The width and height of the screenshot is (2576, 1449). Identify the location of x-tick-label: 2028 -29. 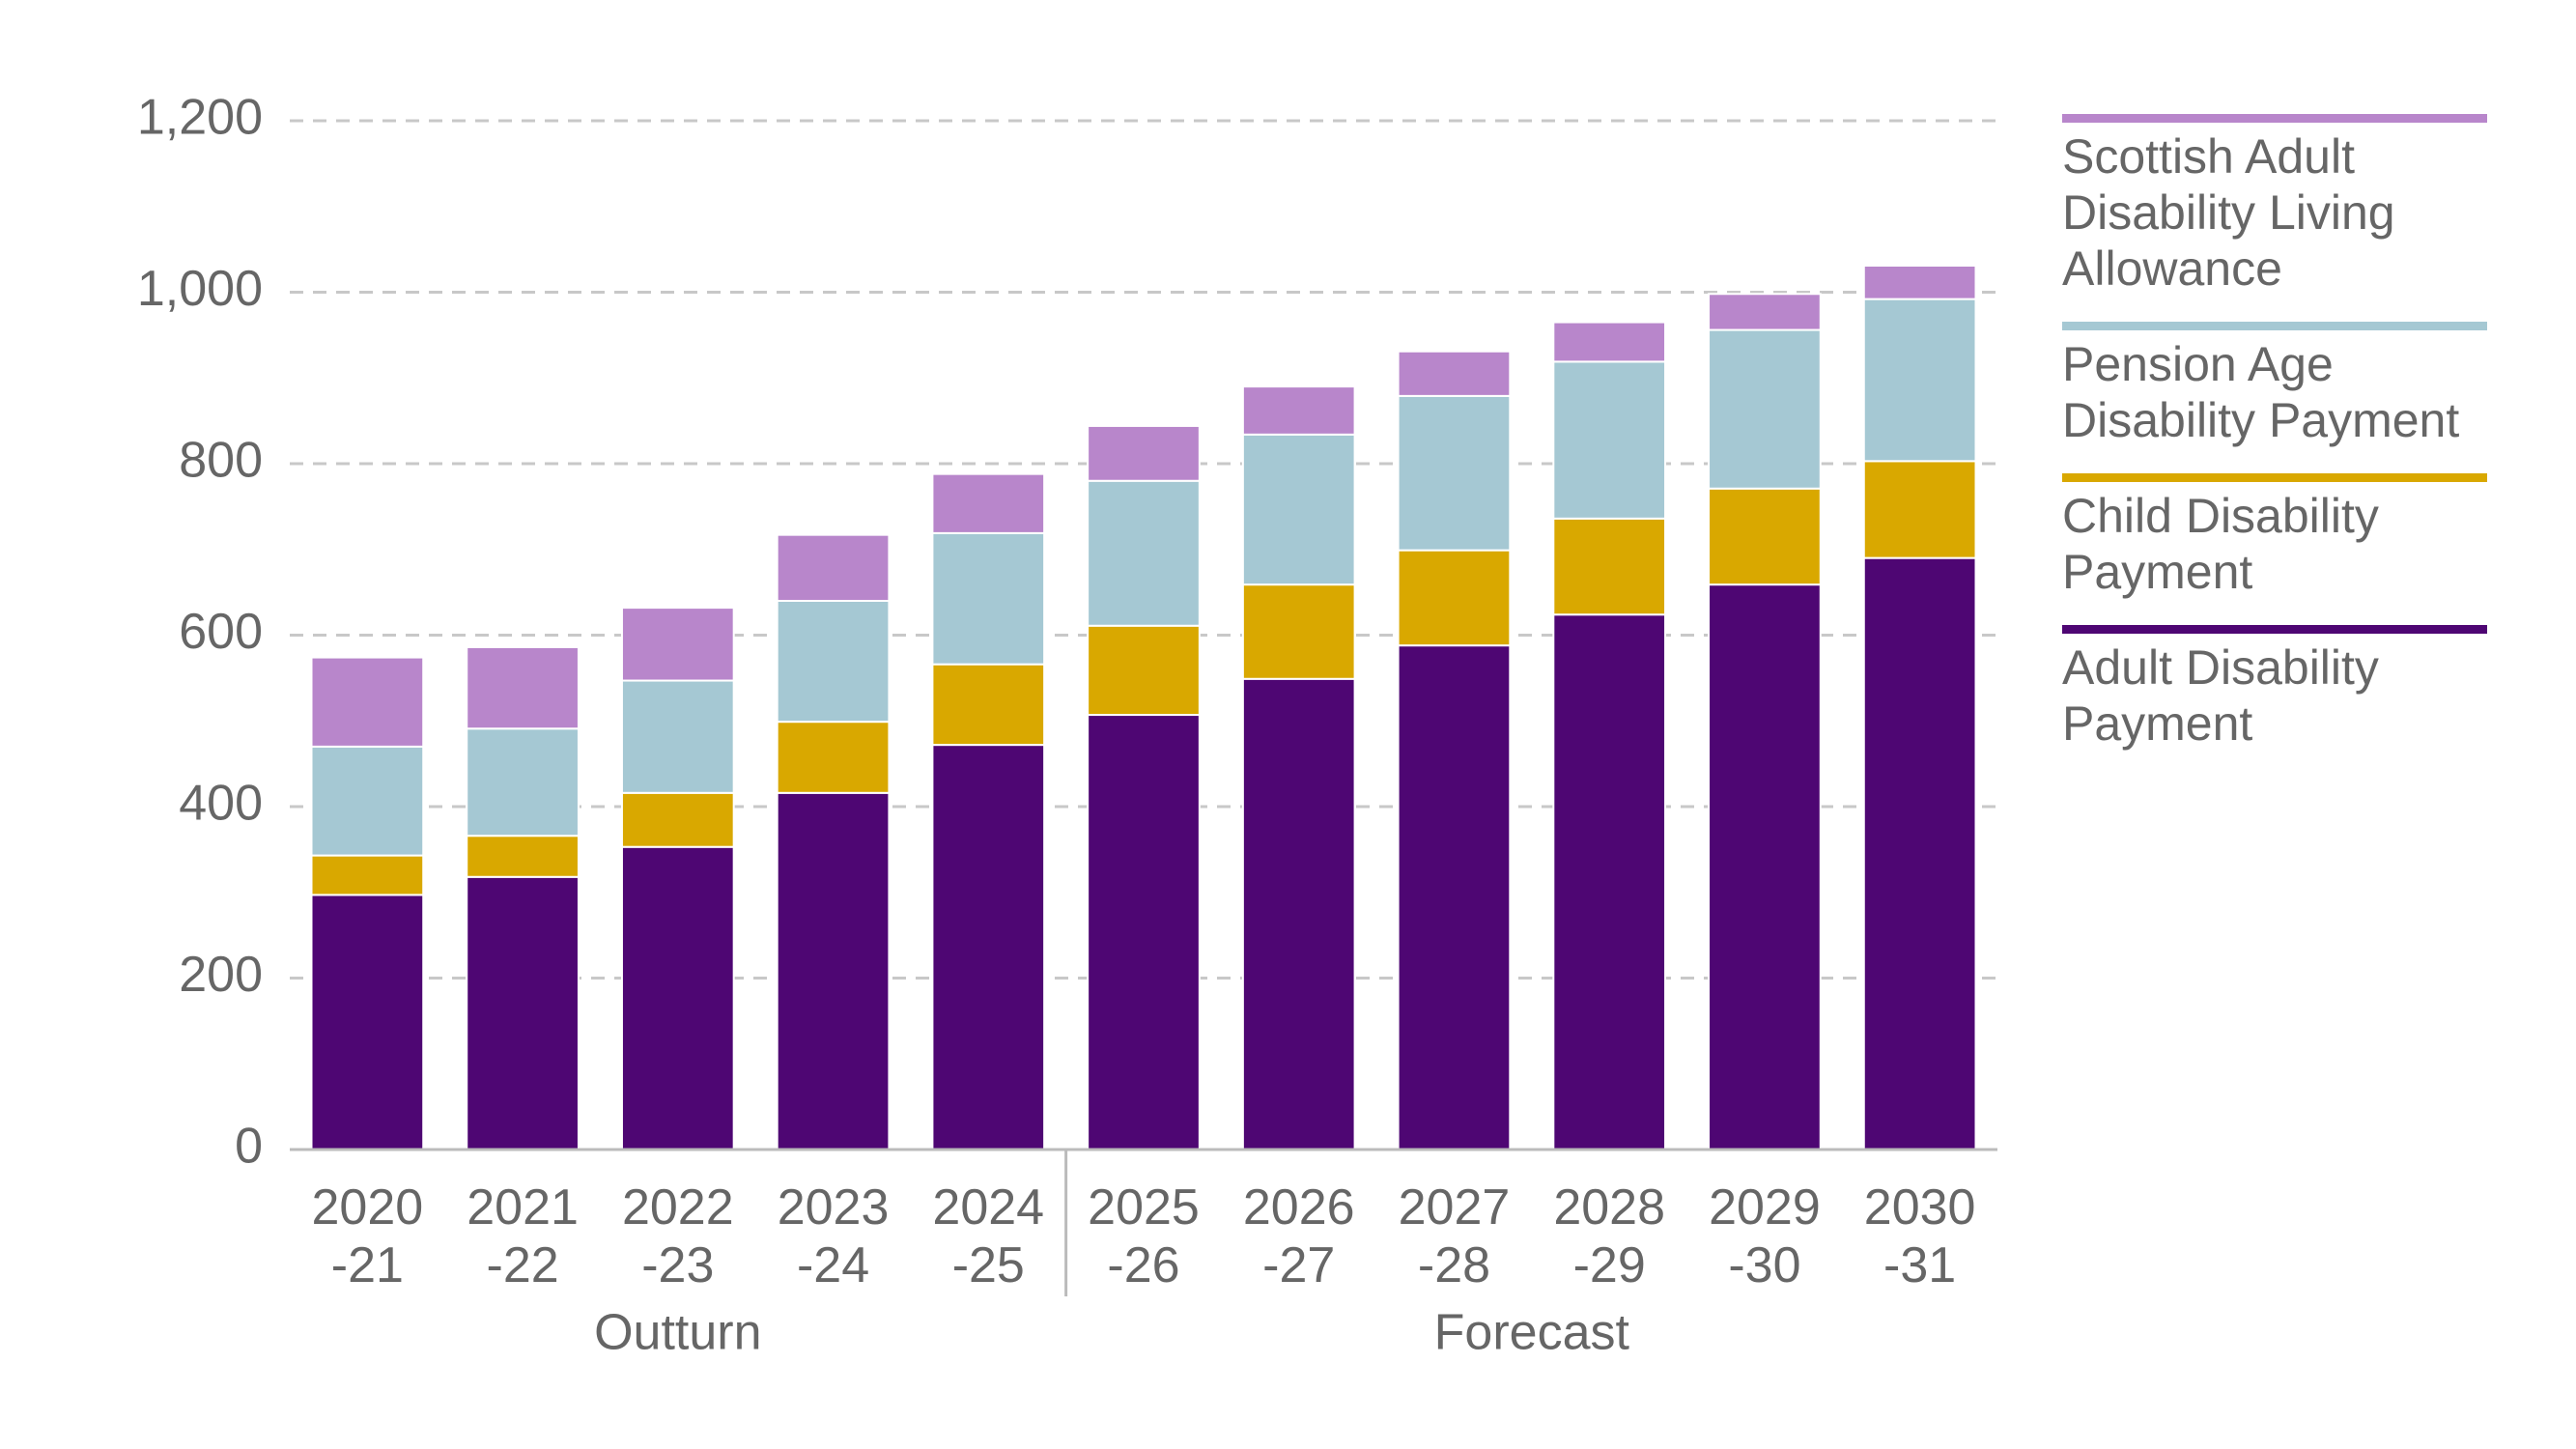
(1609, 1236).